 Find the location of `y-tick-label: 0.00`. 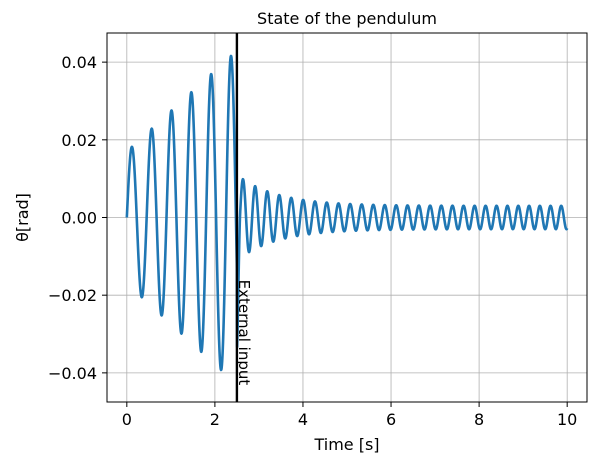

y-tick-label: 0.00 is located at coordinates (79, 218).